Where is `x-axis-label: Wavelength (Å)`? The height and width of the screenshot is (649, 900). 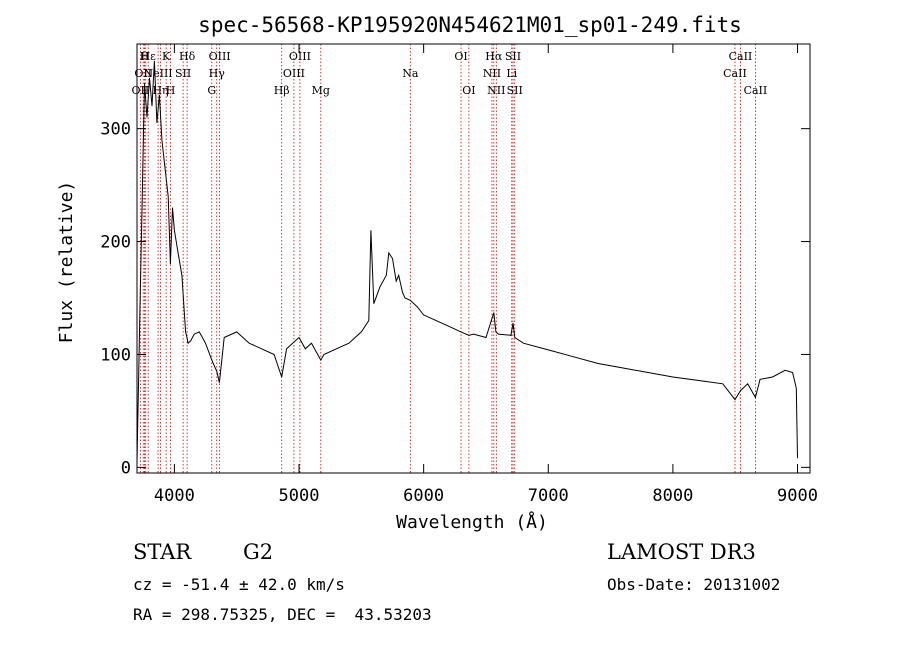 x-axis-label: Wavelength (Å) is located at coordinates (472, 522).